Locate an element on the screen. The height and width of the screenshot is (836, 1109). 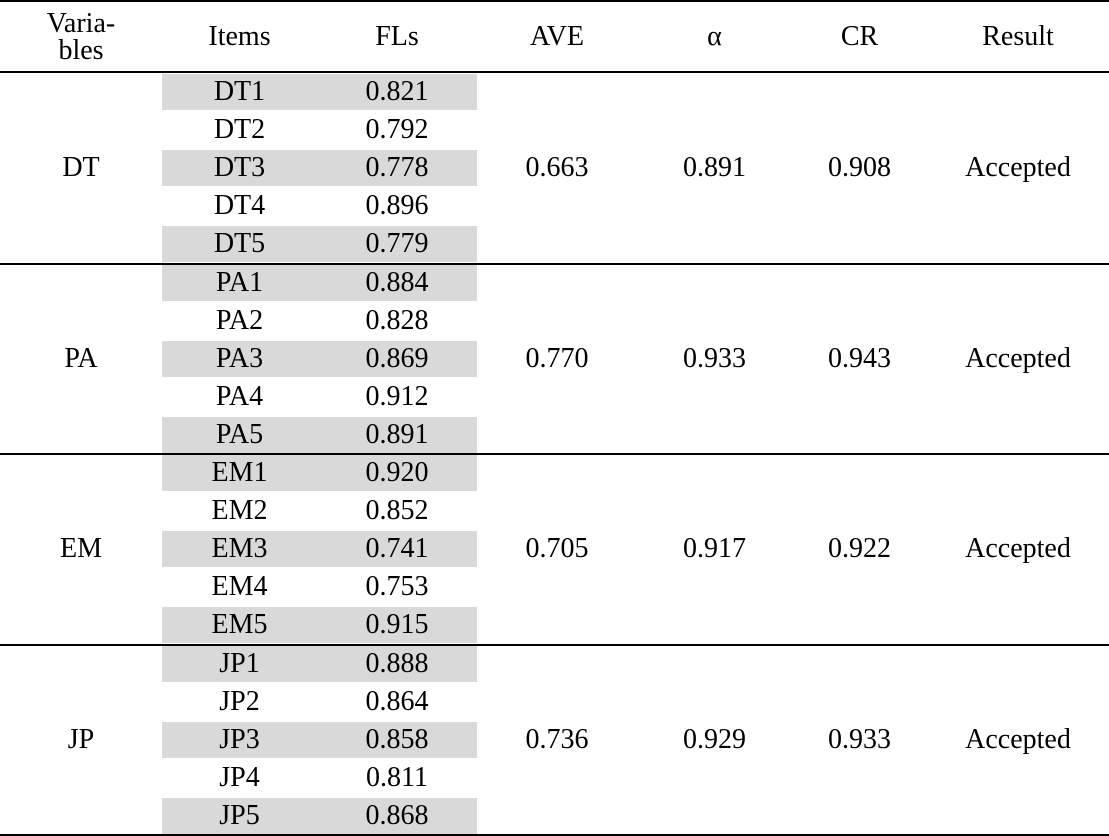
header-variables-line1: Varia- is located at coordinates (81, 23).